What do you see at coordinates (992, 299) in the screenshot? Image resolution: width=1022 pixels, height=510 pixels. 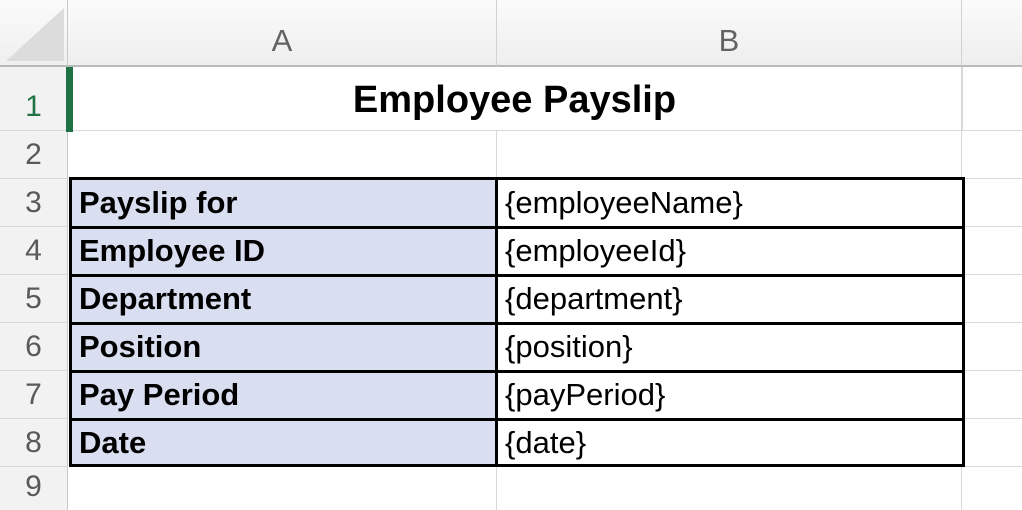 I see `cell-c5` at bounding box center [992, 299].